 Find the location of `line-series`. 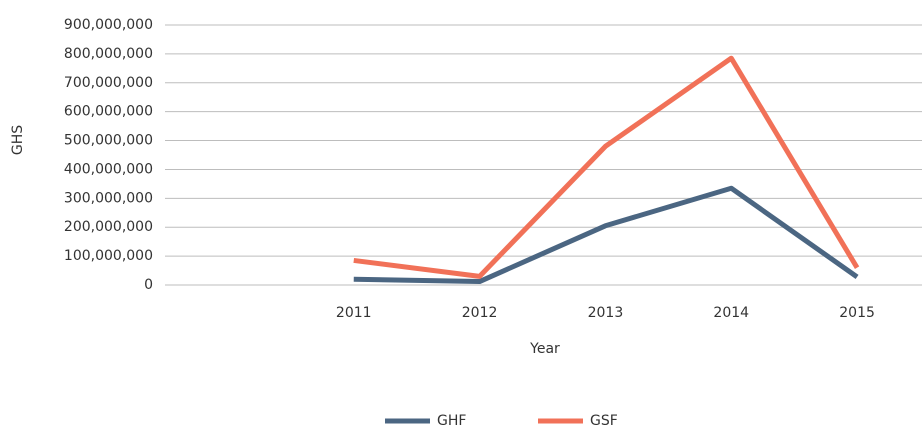

line-series is located at coordinates (606, 235).